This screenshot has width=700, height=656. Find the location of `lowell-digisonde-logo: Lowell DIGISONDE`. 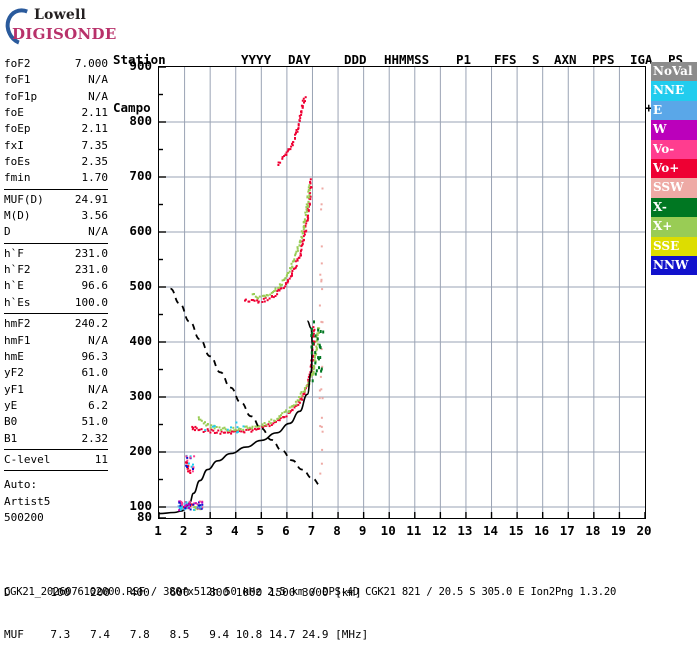

lowell-digisonde-logo: Lowell DIGISONDE is located at coordinates (58, 27).